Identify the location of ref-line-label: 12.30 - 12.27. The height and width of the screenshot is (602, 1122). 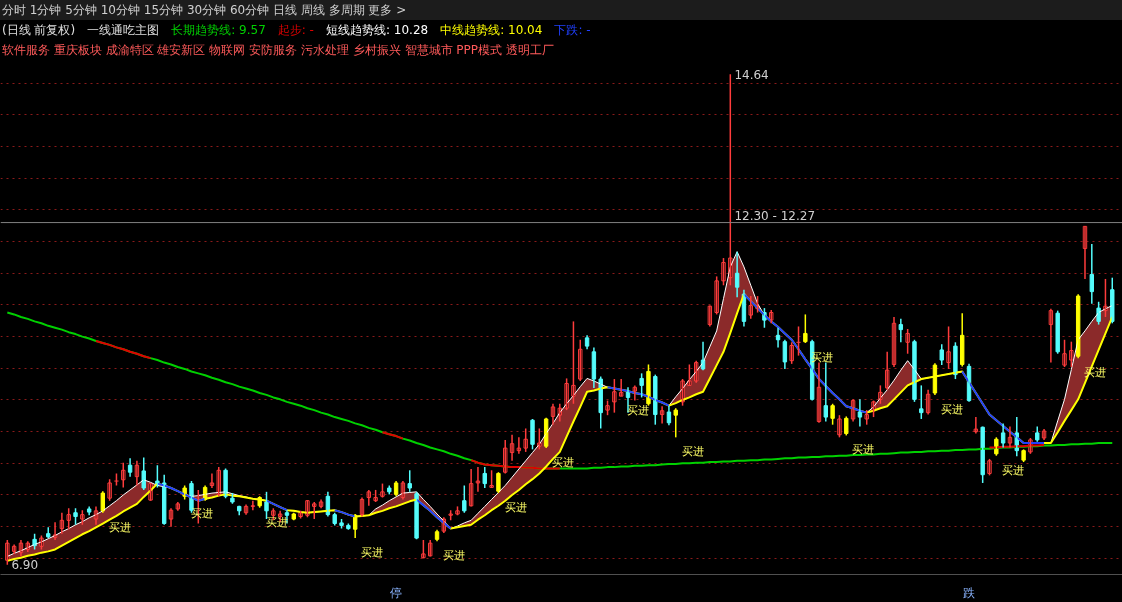
(775, 215).